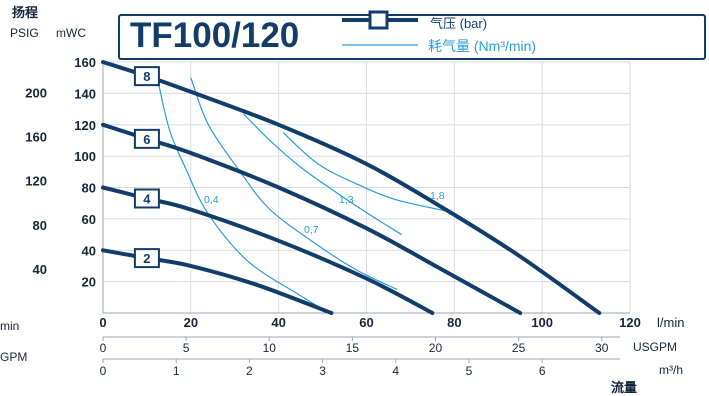 The width and height of the screenshot is (709, 396). I want to click on x-tick-label-m3h: 2, so click(249, 371).